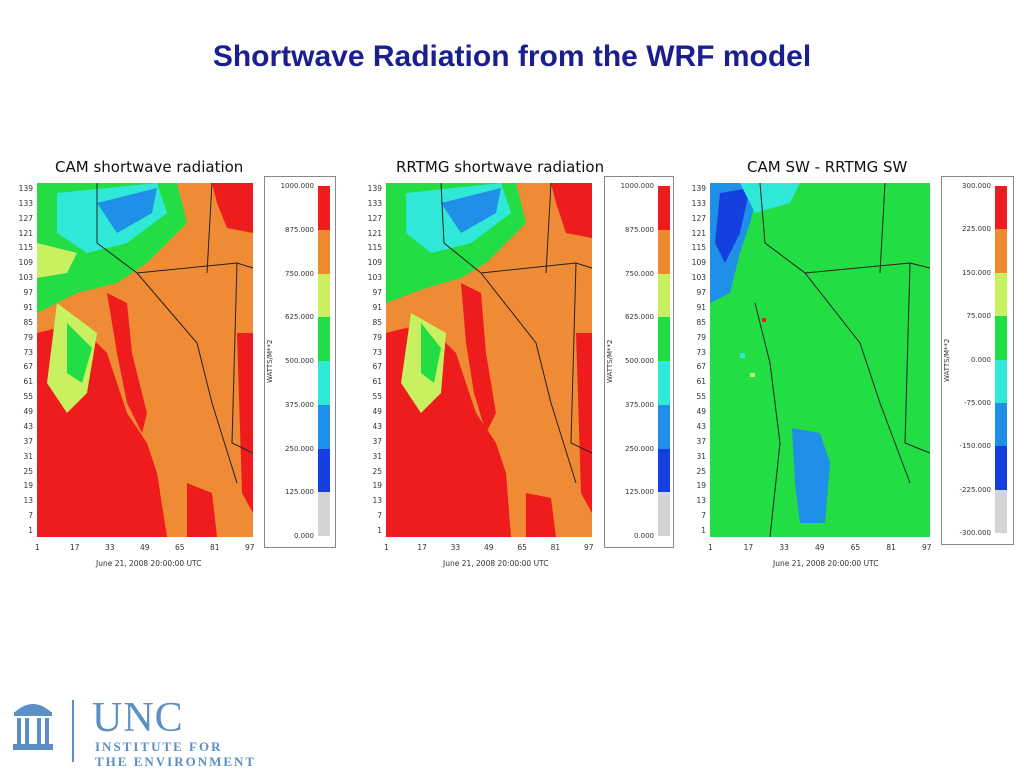  Describe the element at coordinates (976, 186) in the screenshot. I see `legend-value: 300.000` at that location.